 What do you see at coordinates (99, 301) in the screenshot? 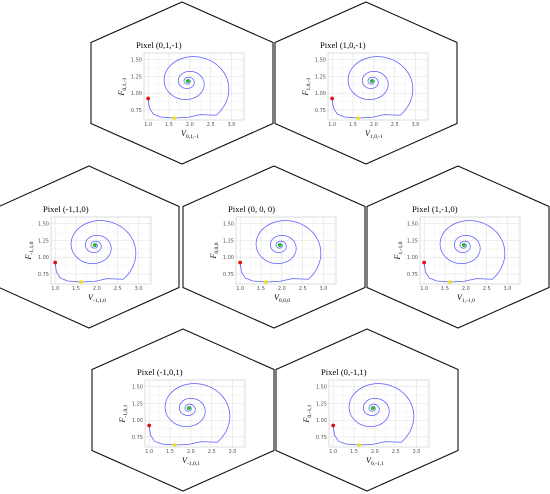
I see `x-axis-label-subscript: -1,1,0` at bounding box center [99, 301].